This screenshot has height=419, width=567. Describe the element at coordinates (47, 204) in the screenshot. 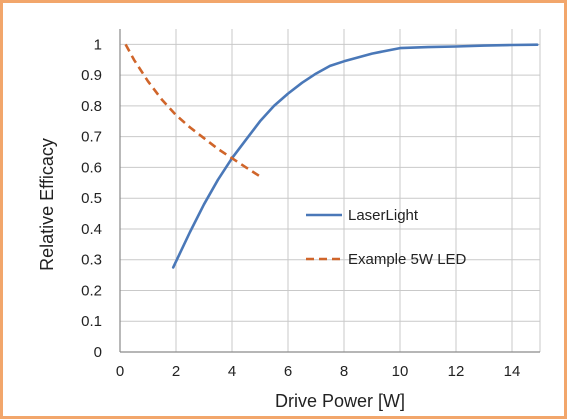

I see `y-axis-label: Relative Efficacy` at that location.